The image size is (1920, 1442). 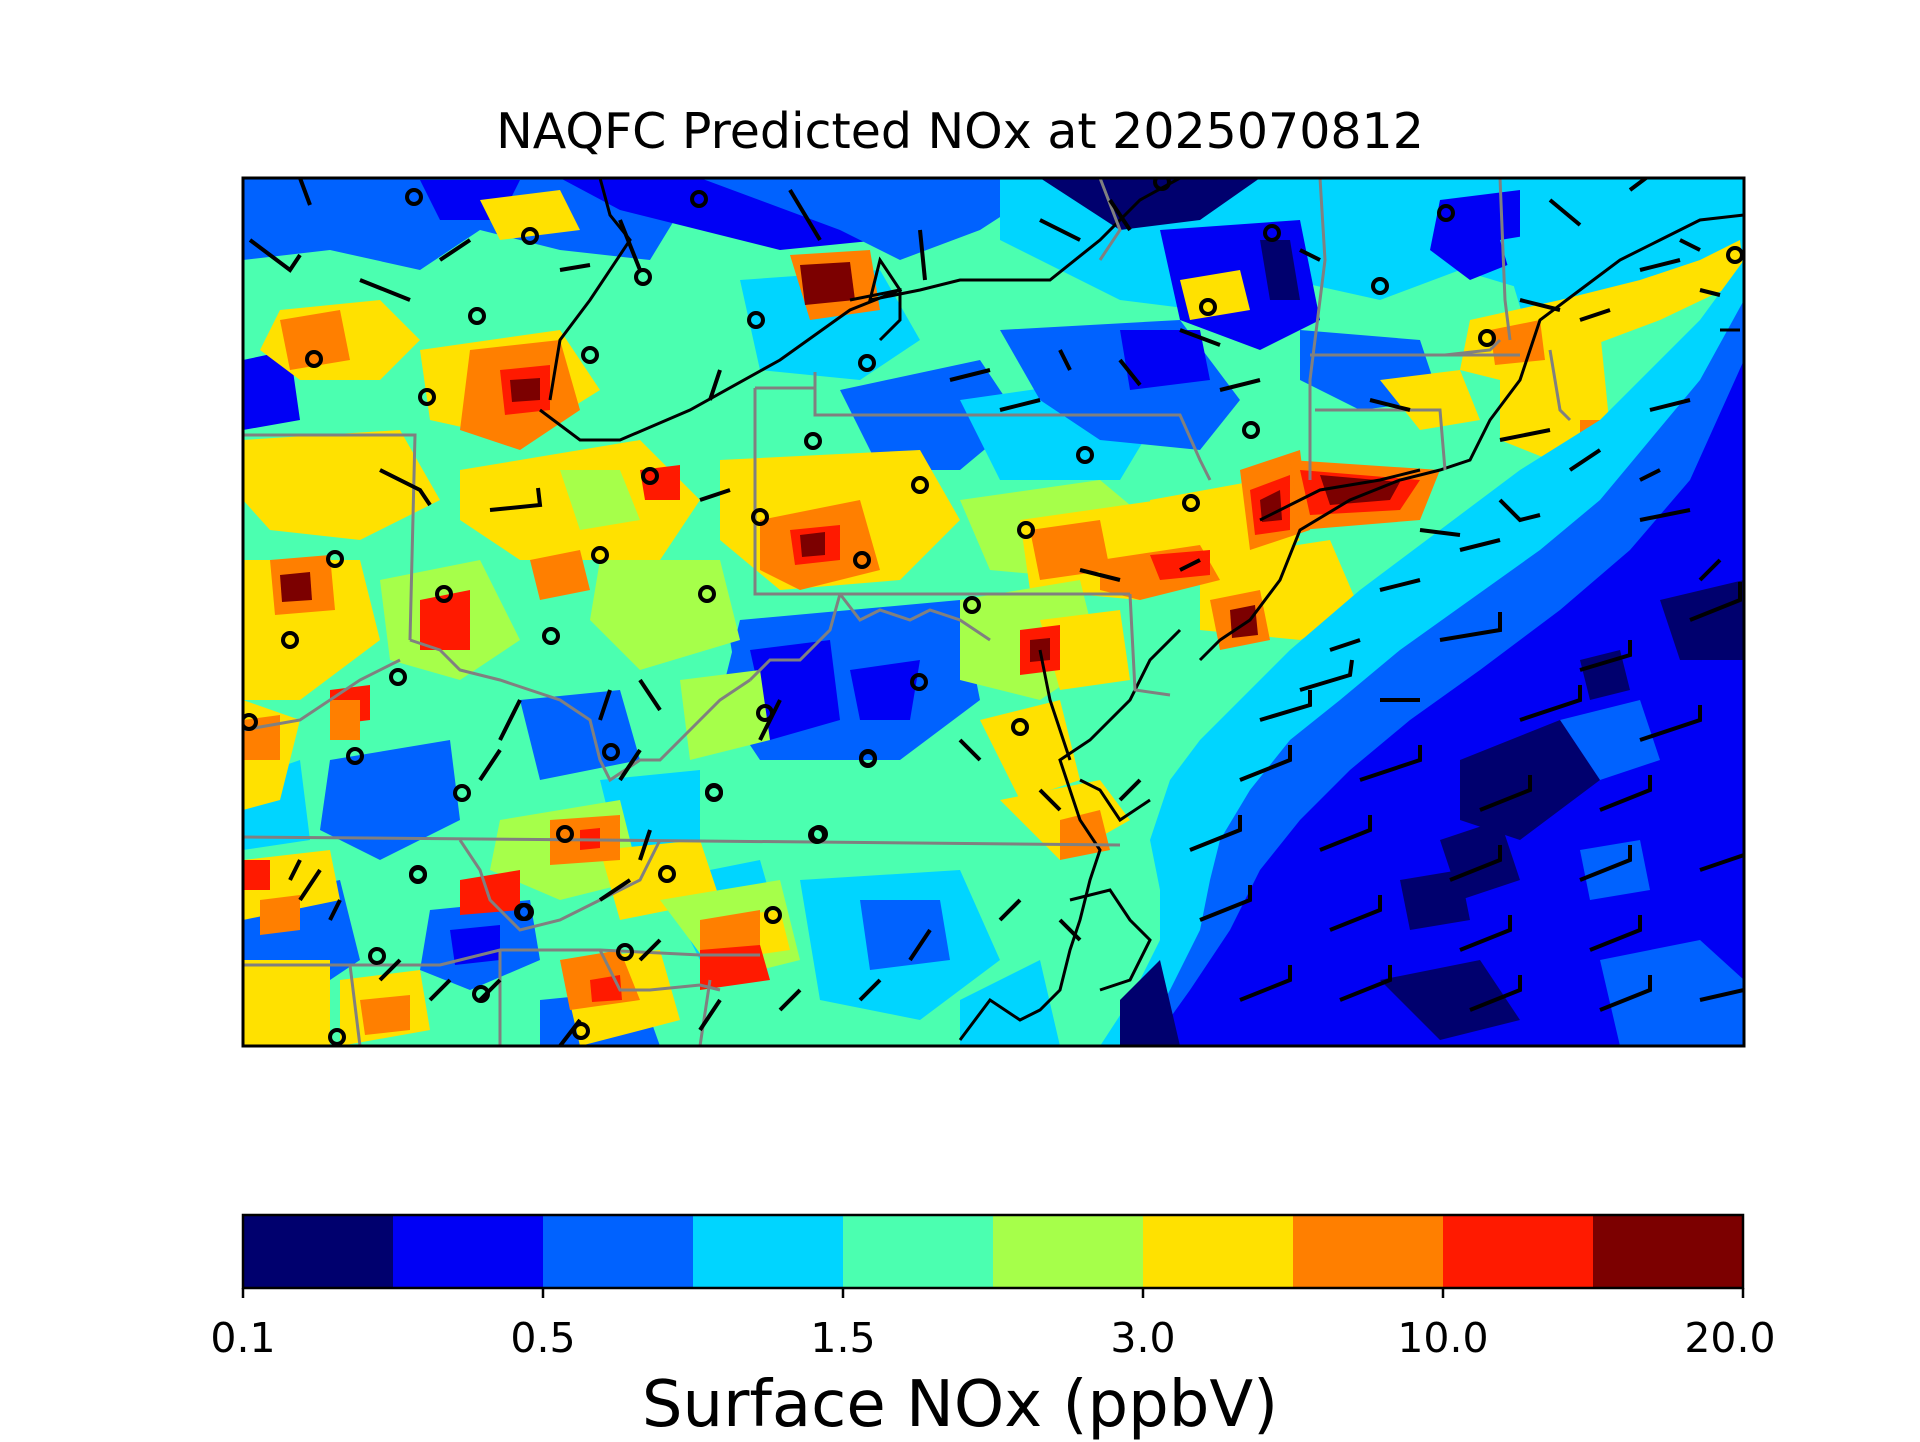 What do you see at coordinates (543, 1338) in the screenshot?
I see `colorbar-tick-label: 0.5` at bounding box center [543, 1338].